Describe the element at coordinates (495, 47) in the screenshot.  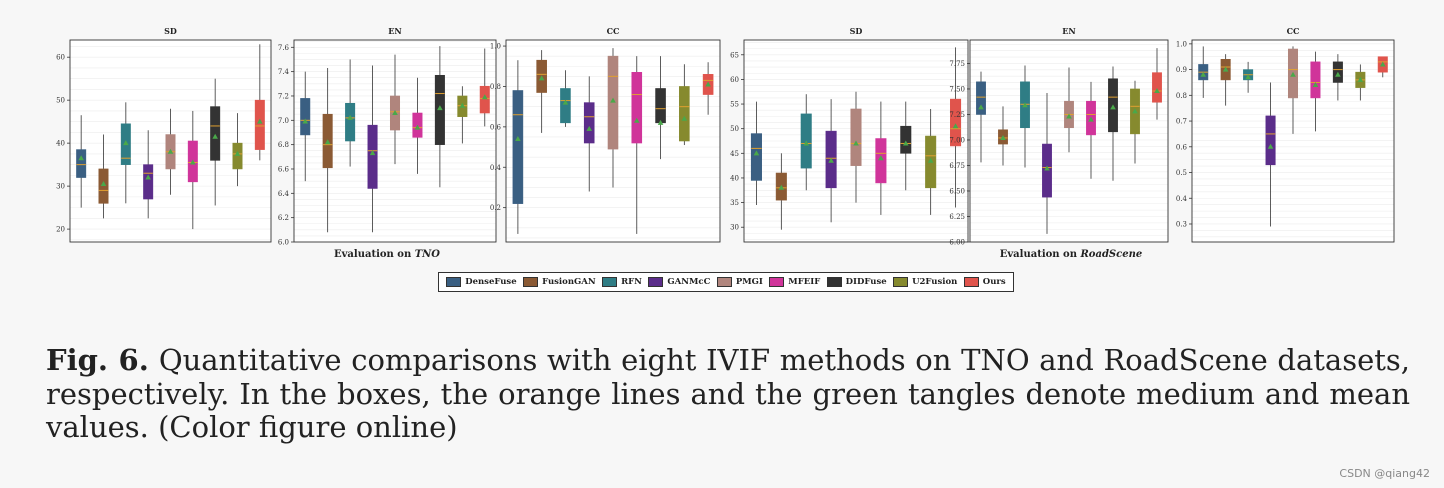
I see `y-tick-label: 1.0` at that location.